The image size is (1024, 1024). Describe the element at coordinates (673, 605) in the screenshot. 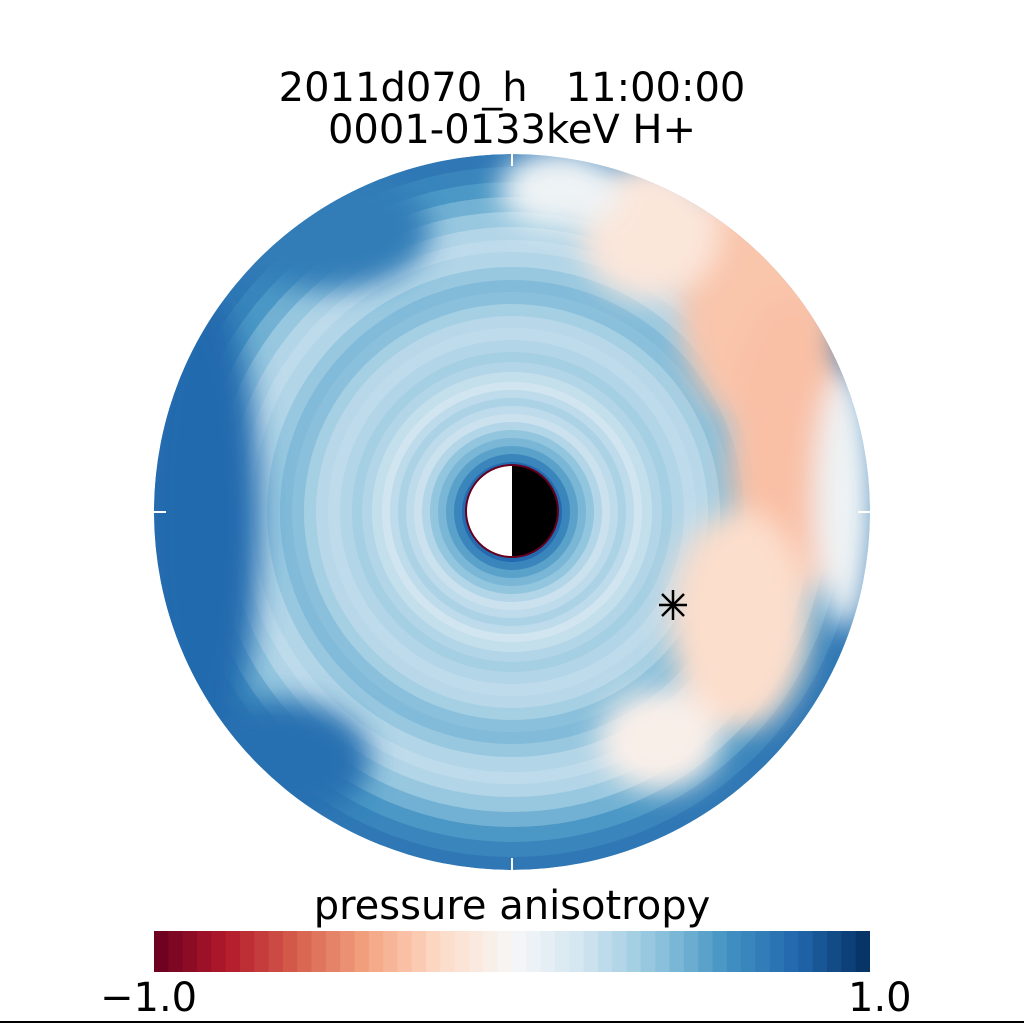

I see `asterisk-marker-icon` at that location.